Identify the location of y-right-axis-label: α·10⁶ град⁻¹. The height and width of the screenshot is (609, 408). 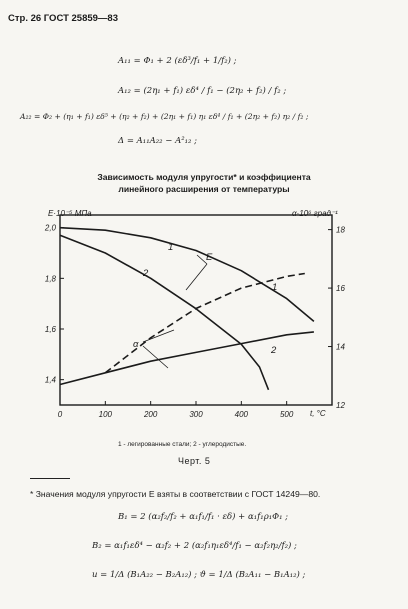
(315, 213).